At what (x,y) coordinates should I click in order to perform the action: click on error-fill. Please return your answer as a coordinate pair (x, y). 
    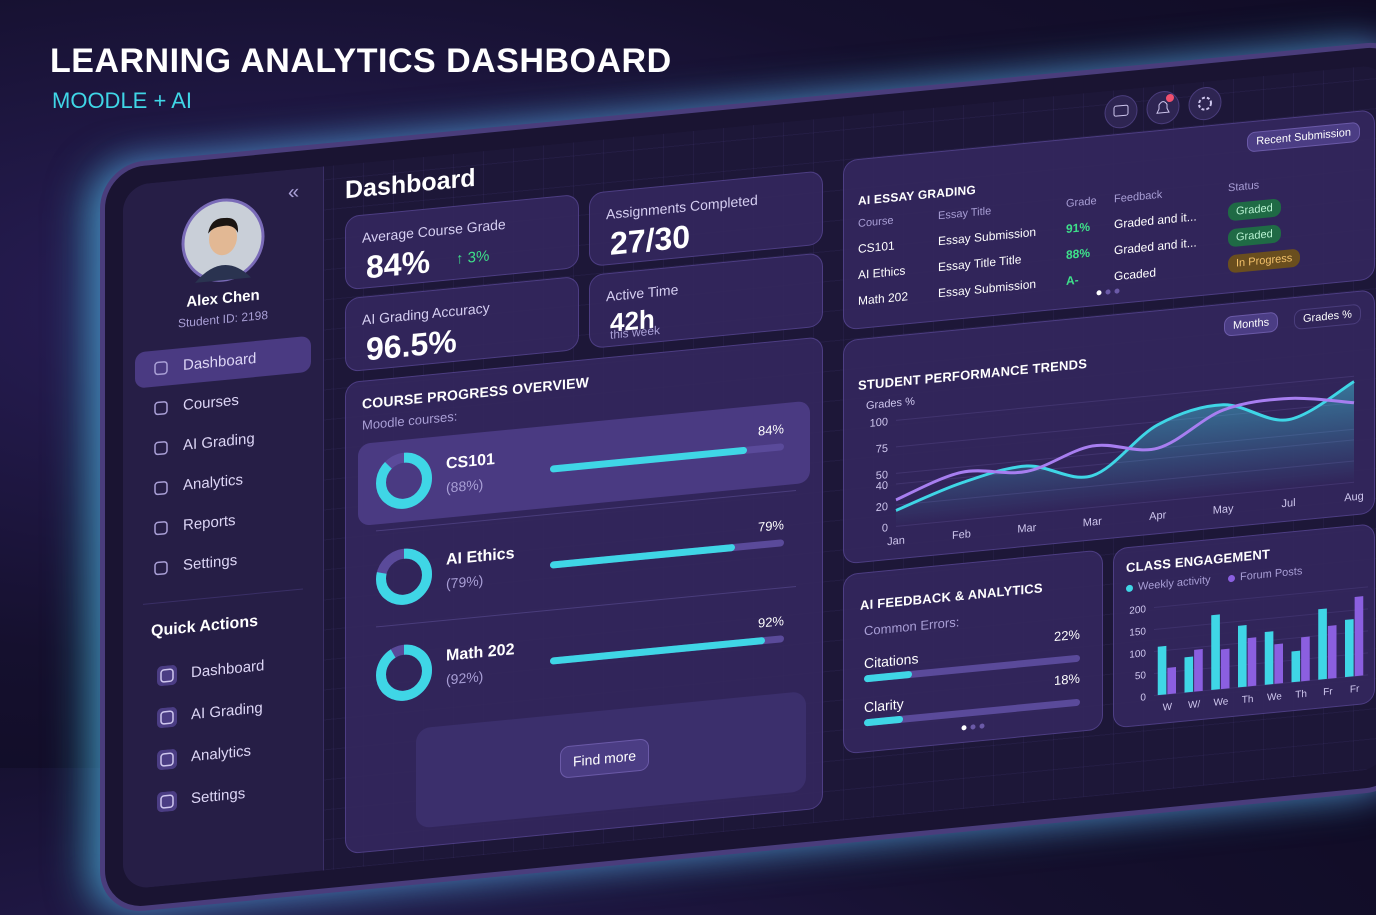
    Looking at the image, I should click on (888, 676).